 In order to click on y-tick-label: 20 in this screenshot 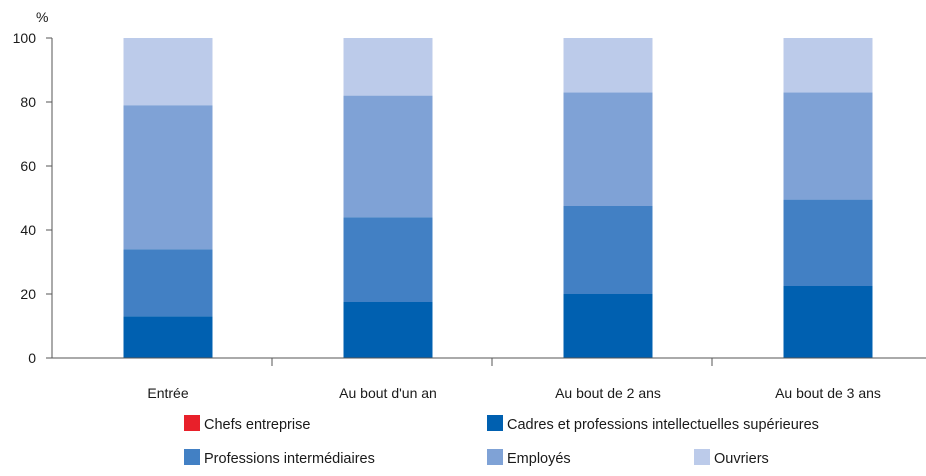, I will do `click(28, 294)`.